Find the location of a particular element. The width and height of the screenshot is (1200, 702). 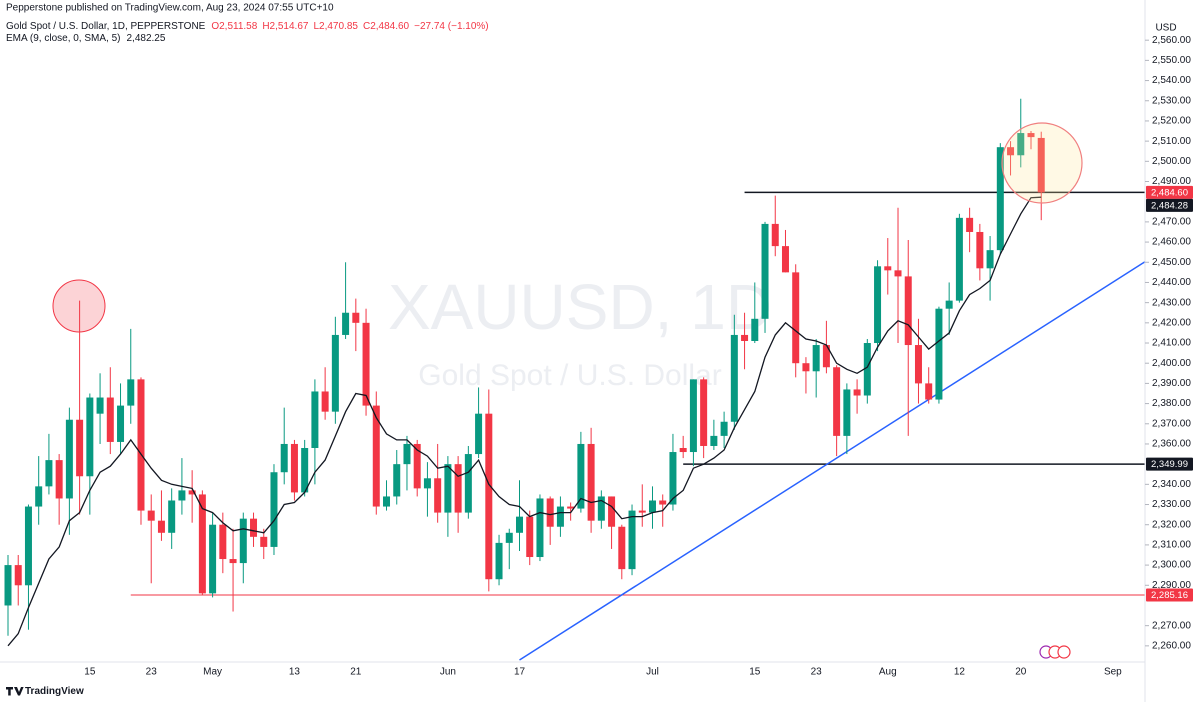

y-tick-label: 2,440.00 is located at coordinates (1171, 282).